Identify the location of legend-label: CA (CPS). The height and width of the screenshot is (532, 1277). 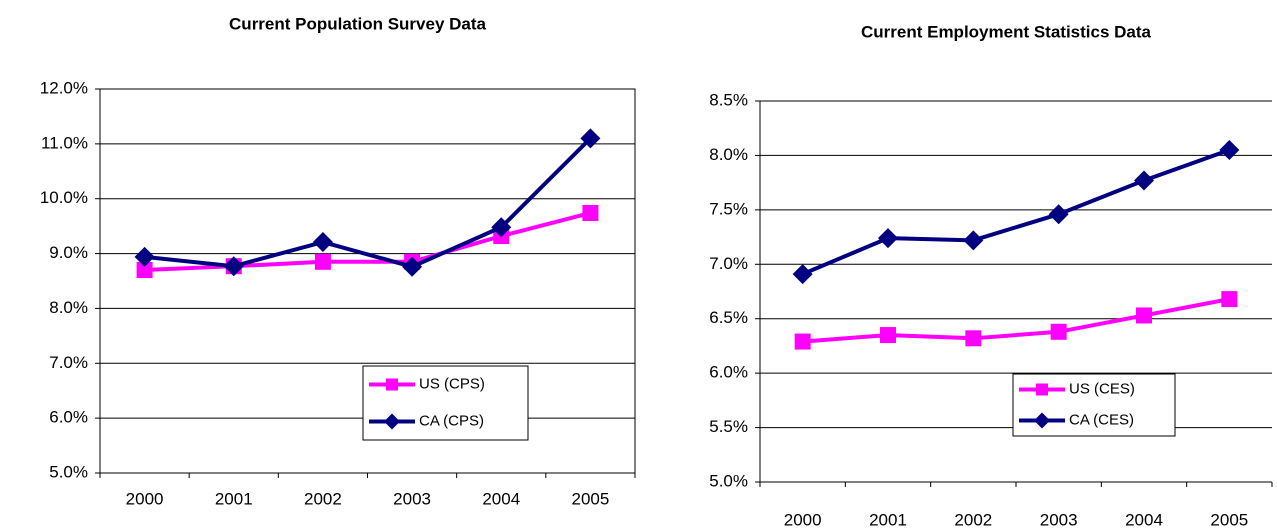
(451, 420).